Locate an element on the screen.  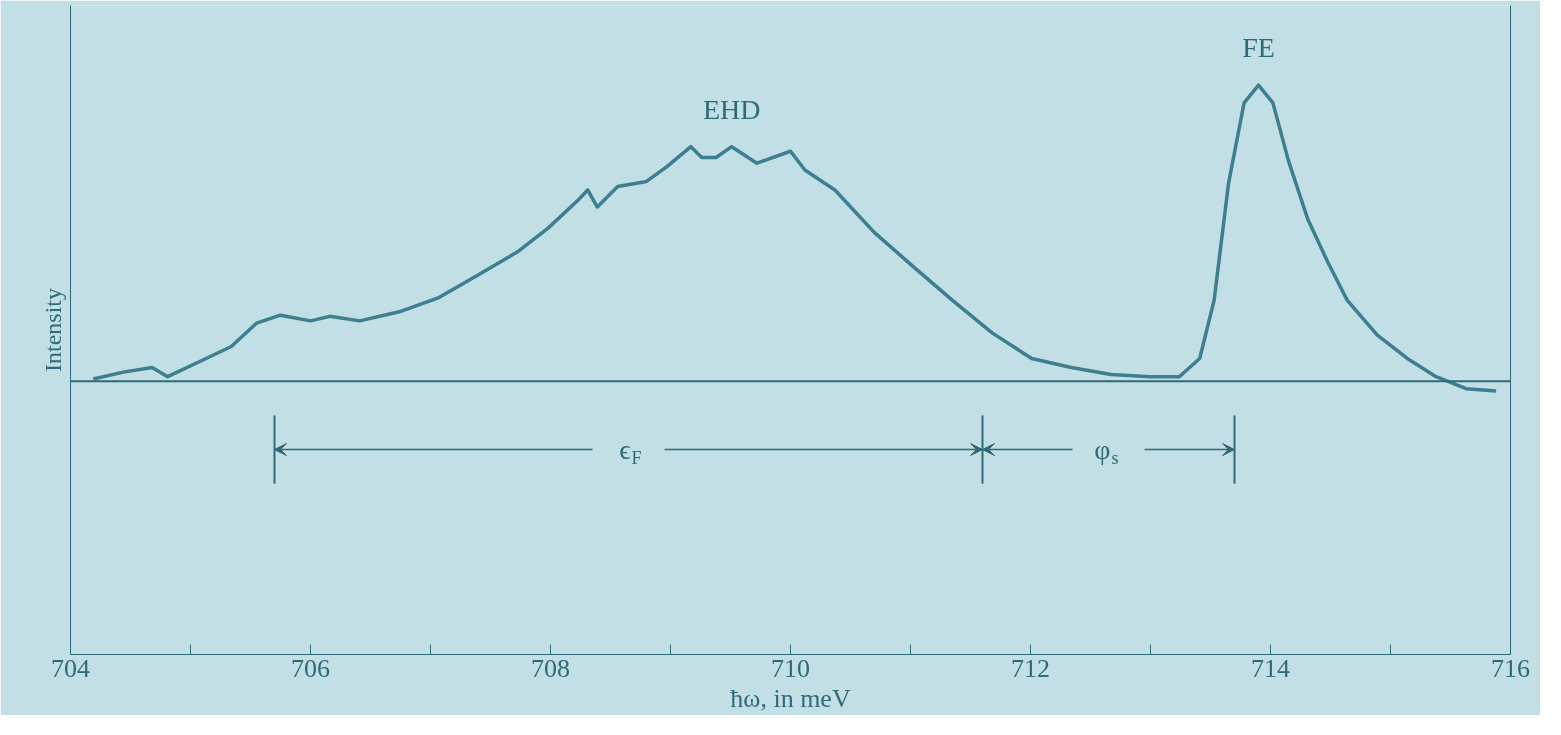
annotation: FE is located at coordinates (1258, 48).